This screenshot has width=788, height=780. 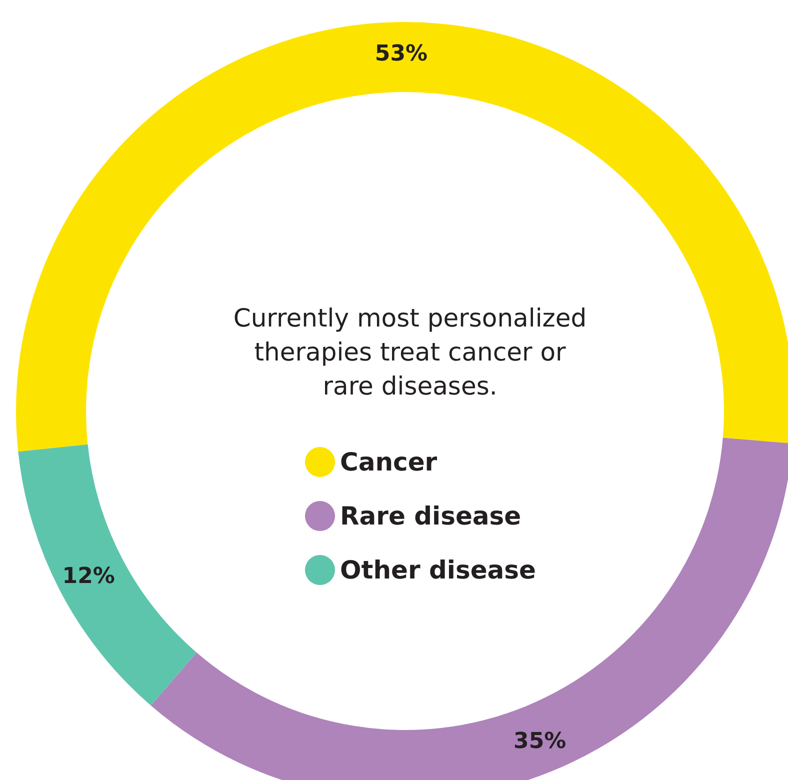 What do you see at coordinates (401, 54) in the screenshot?
I see `data-label: 53%` at bounding box center [401, 54].